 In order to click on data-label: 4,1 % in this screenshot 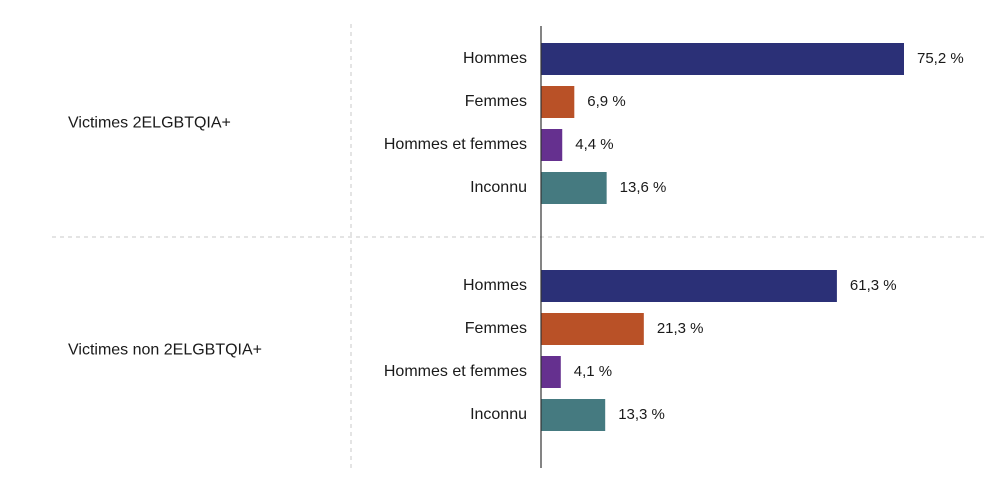, I will do `click(593, 371)`.